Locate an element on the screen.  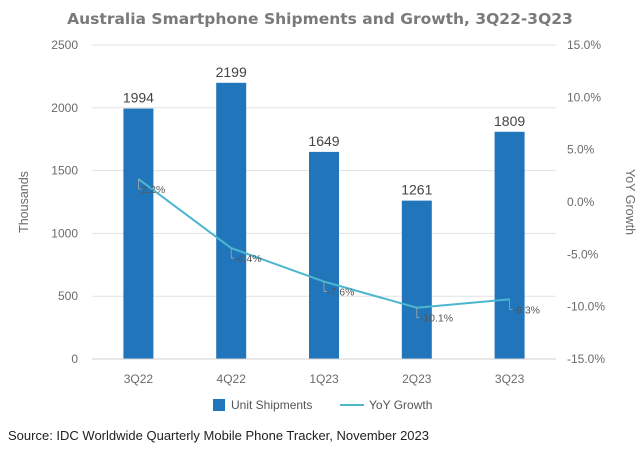
bar-2q23 is located at coordinates (416, 279).